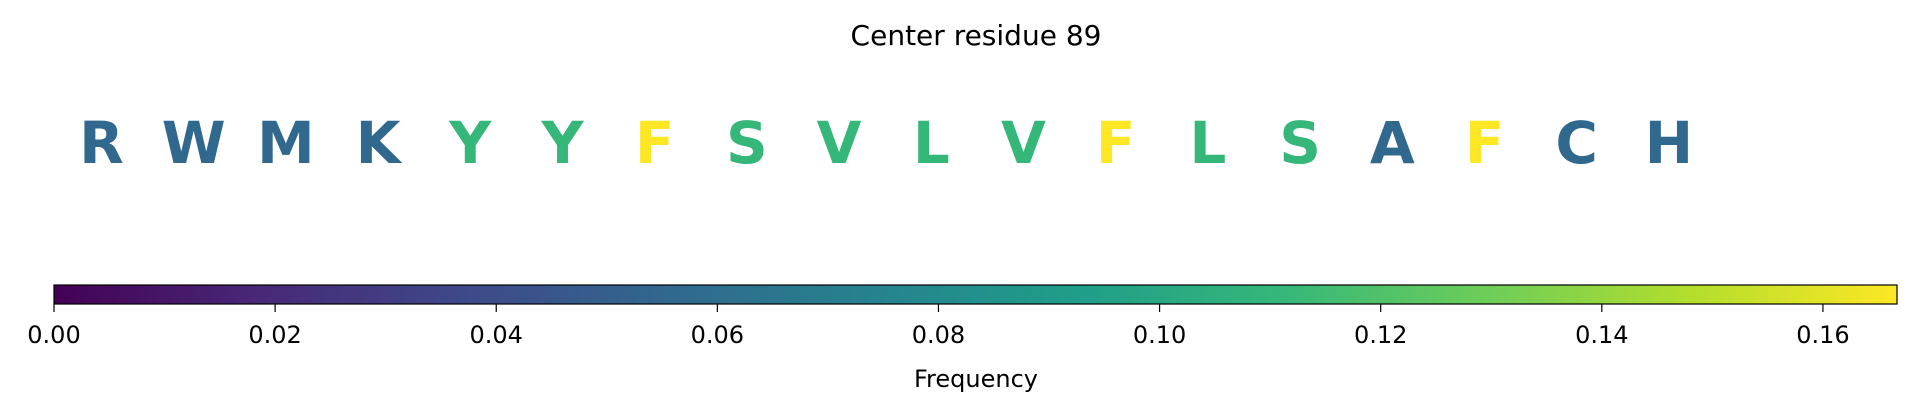  What do you see at coordinates (1601, 335) in the screenshot?
I see `x-tick-label: 0.14` at bounding box center [1601, 335].